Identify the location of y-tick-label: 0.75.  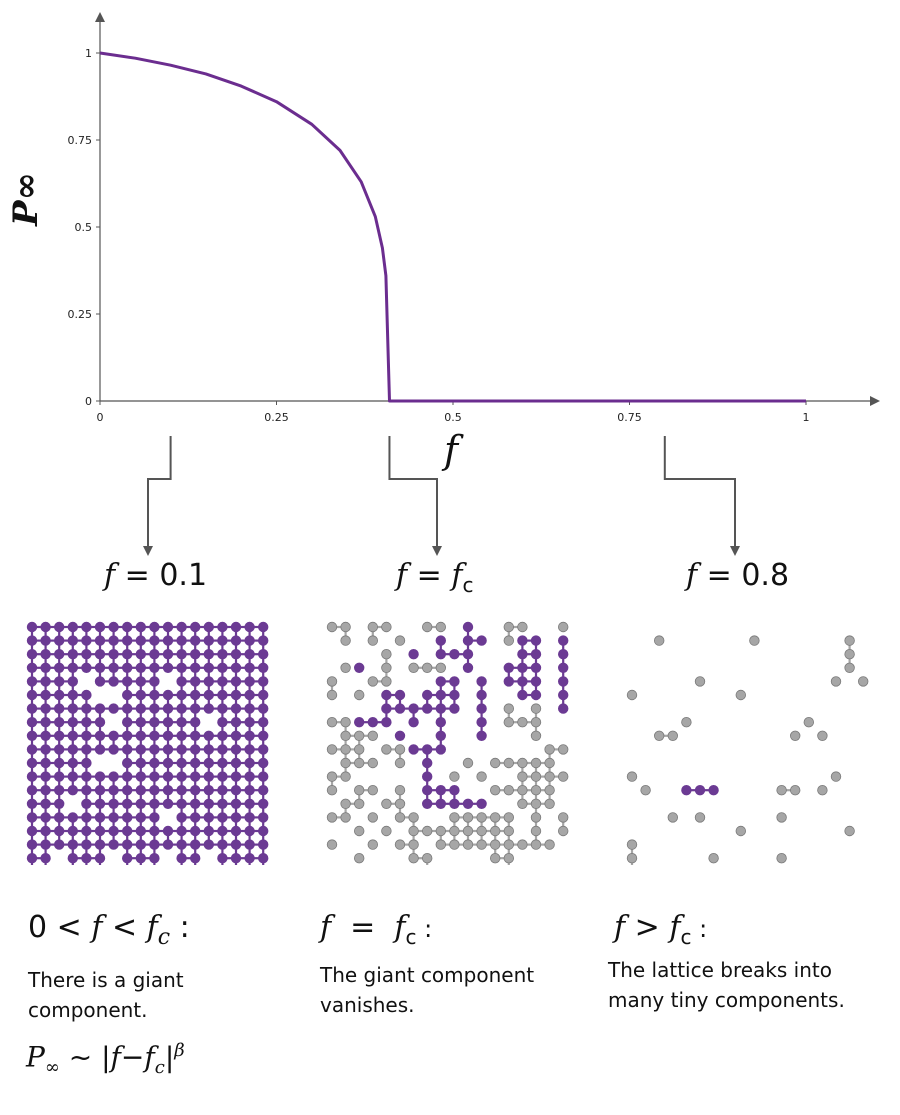
(80, 140).